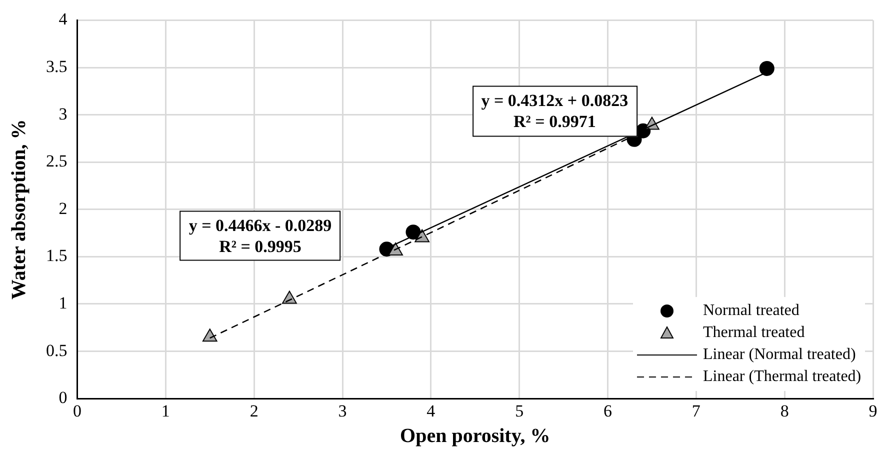 The height and width of the screenshot is (453, 882). What do you see at coordinates (696, 410) in the screenshot?
I see `x-tick-label: 7` at bounding box center [696, 410].